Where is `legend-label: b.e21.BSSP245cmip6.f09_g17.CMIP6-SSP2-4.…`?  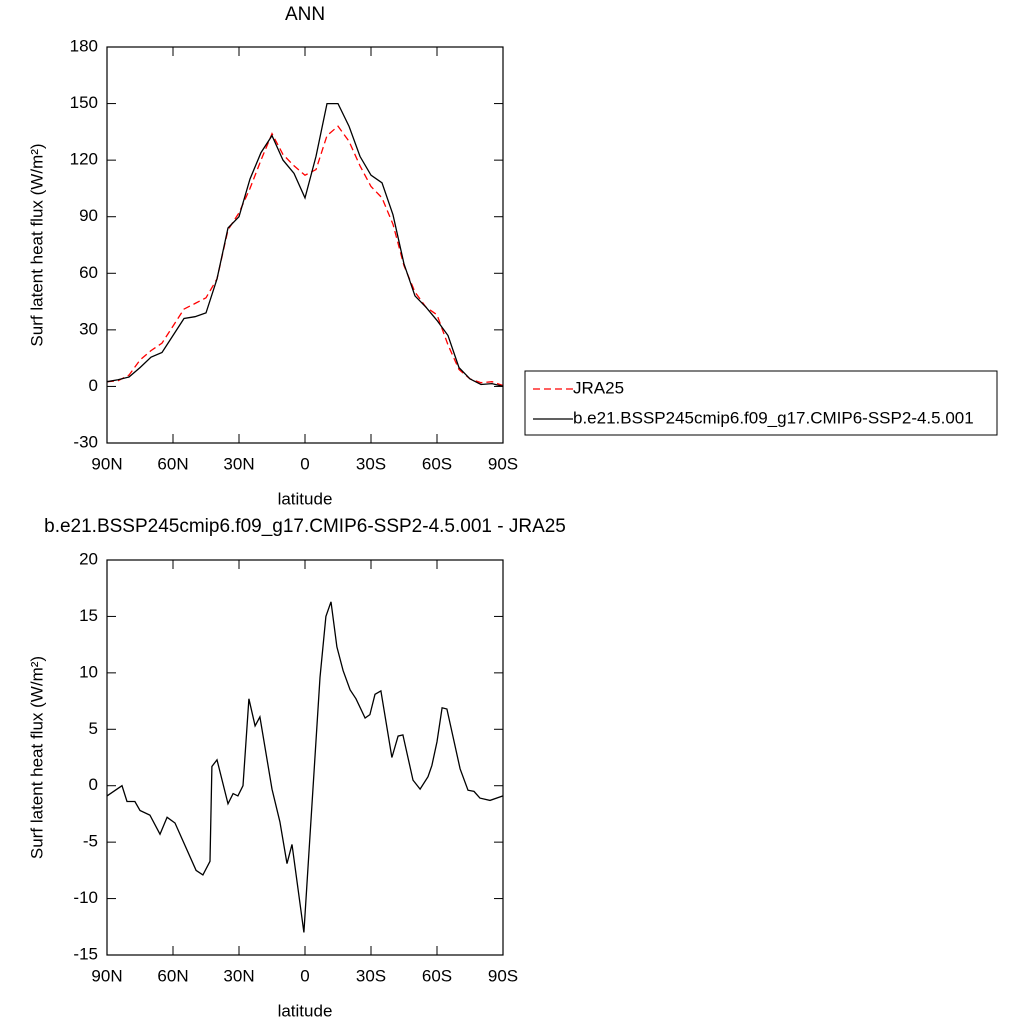
legend-label: b.e21.BSSP245cmip6.f09_g17.CMIP6-SSP2-4.… is located at coordinates (773, 417).